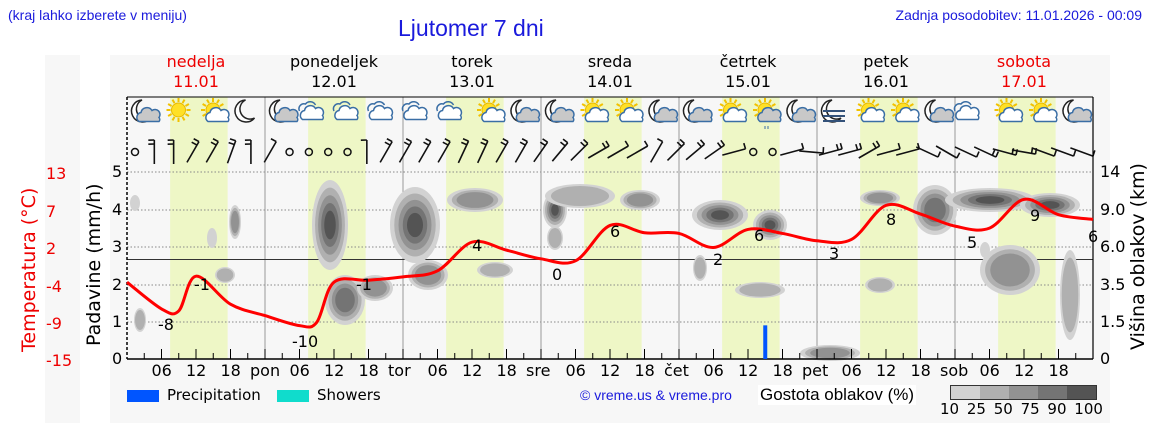  Describe the element at coordinates (886, 81) in the screenshot. I see `day-date: 16.01` at that location.